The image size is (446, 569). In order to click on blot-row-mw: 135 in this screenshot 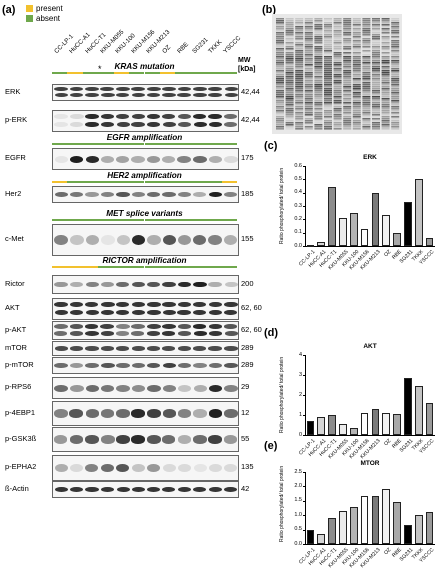, I will do `click(247, 466)`.